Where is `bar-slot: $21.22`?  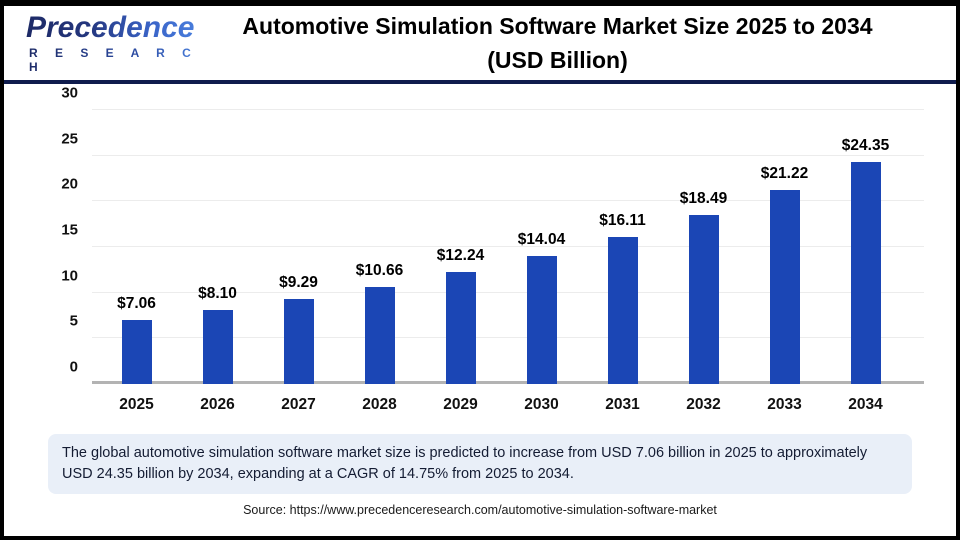 bar-slot: $21.22 is located at coordinates (784, 247).